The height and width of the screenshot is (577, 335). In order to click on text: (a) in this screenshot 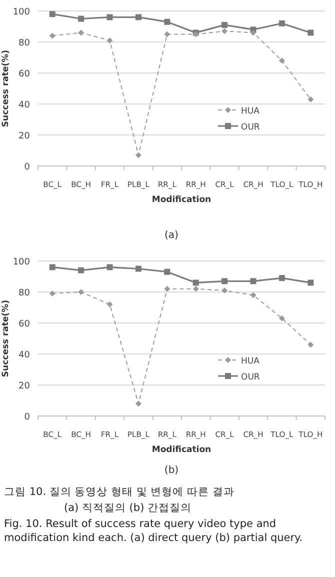, I will do `click(171, 235)`.